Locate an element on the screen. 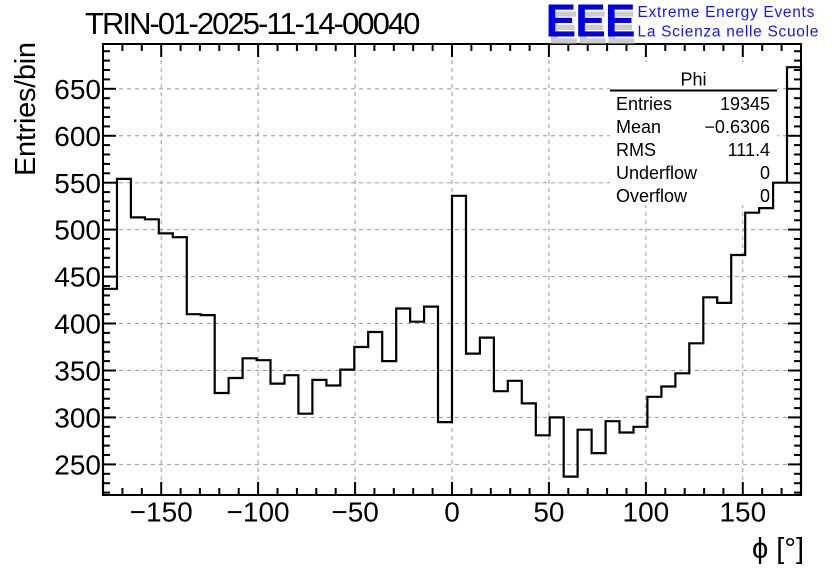 The image size is (836, 577). svg-text: 111.4 is located at coordinates (749, 150).